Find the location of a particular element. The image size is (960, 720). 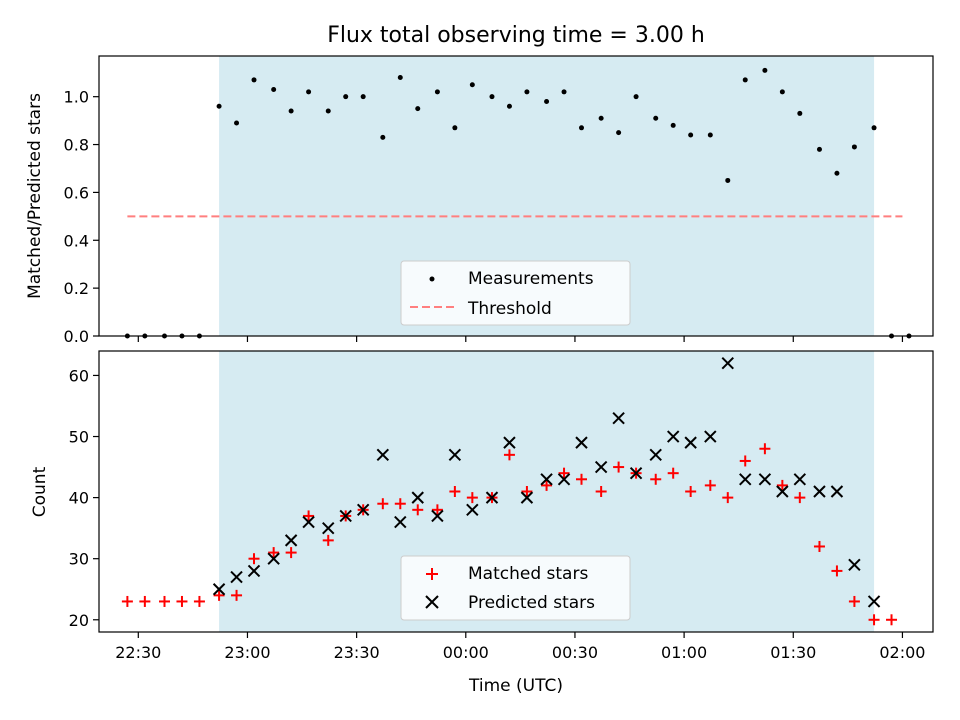

top-legend-box is located at coordinates (515, 293).